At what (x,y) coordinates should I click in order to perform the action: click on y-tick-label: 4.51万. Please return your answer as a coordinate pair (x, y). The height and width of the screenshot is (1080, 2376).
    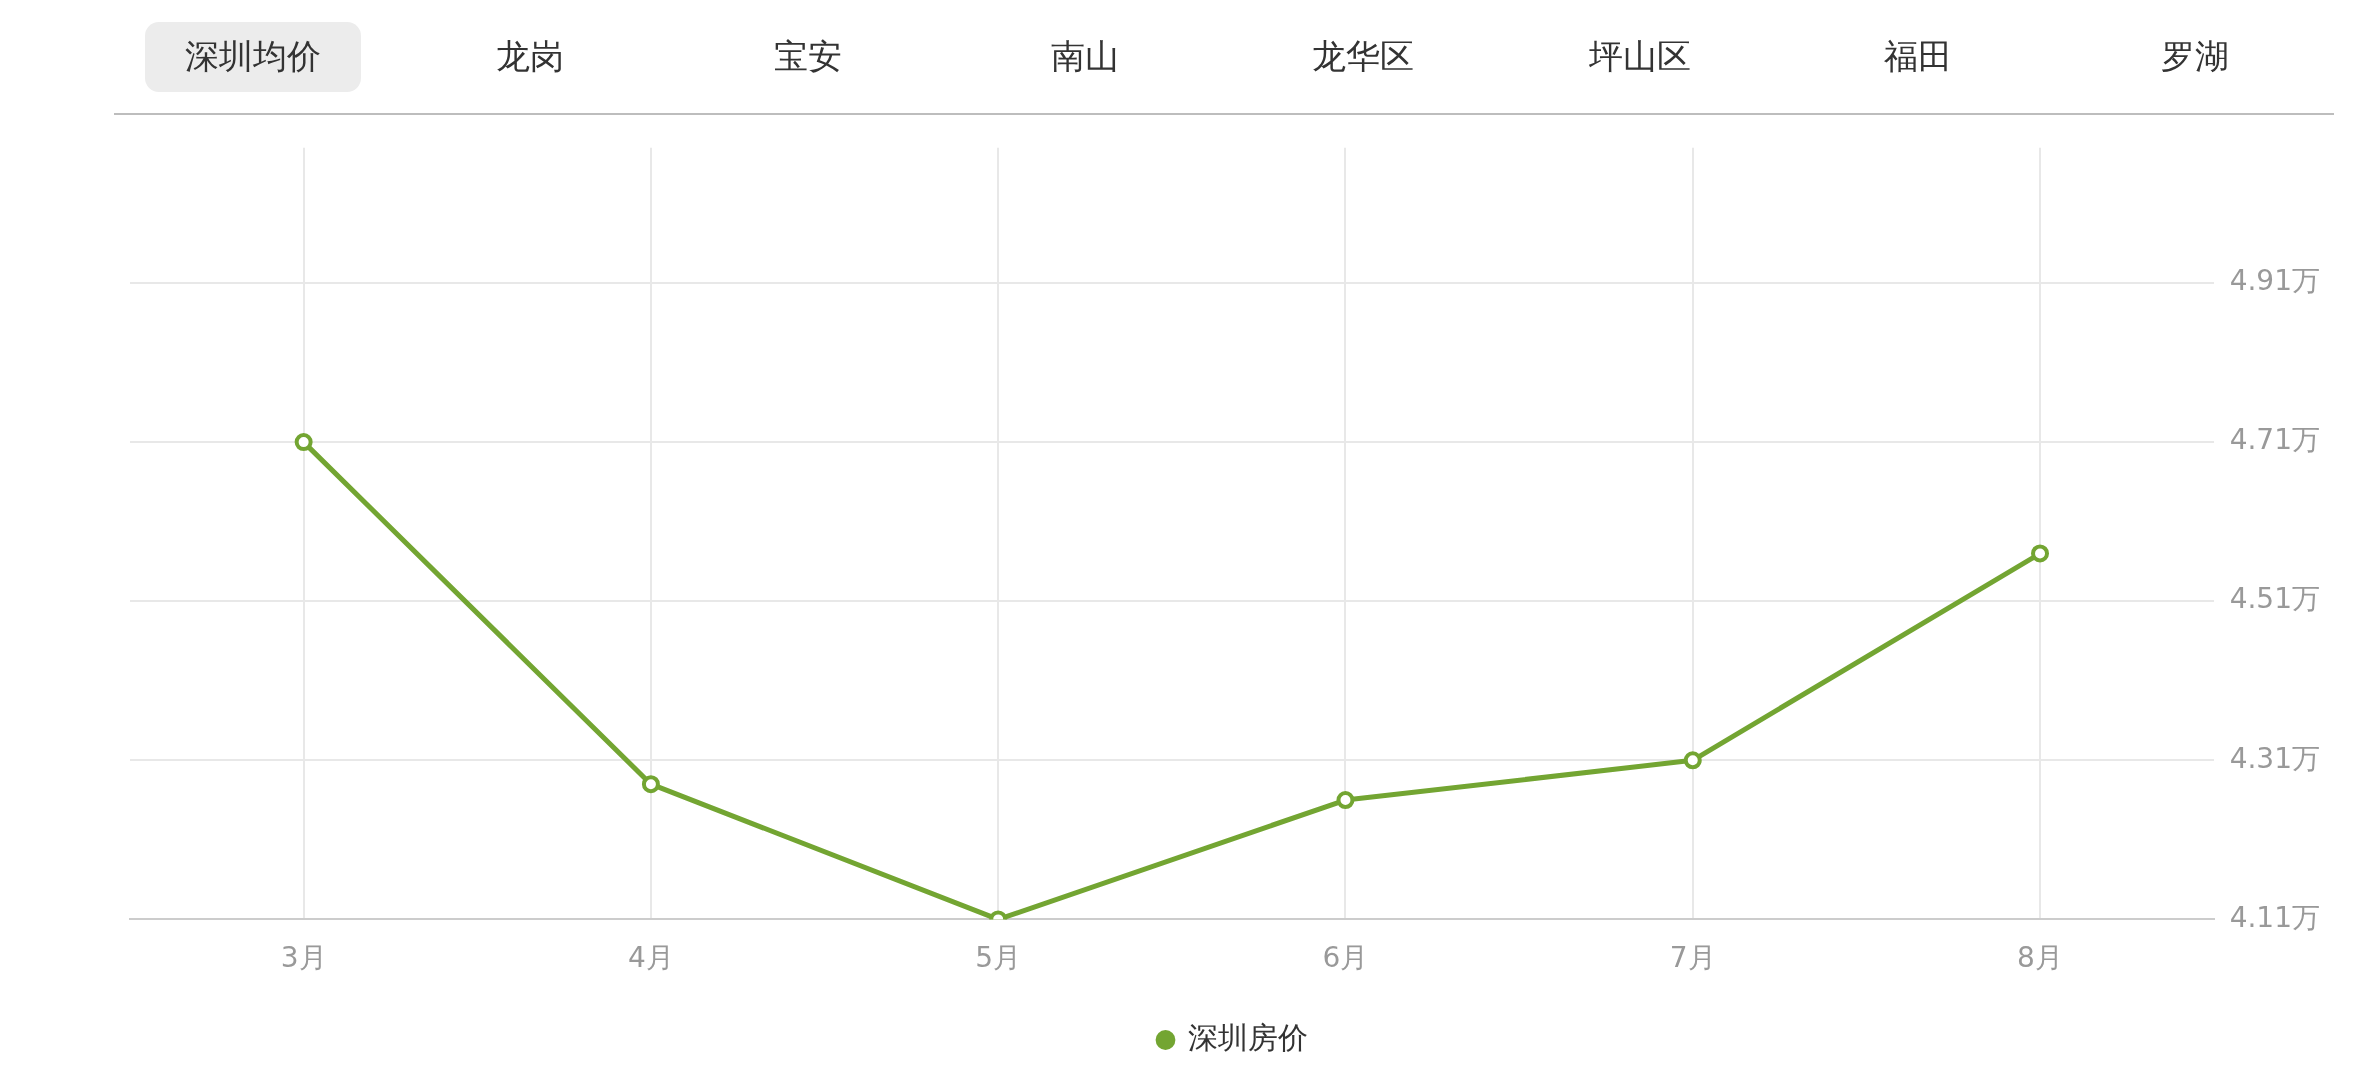
    Looking at the image, I should click on (2274, 599).